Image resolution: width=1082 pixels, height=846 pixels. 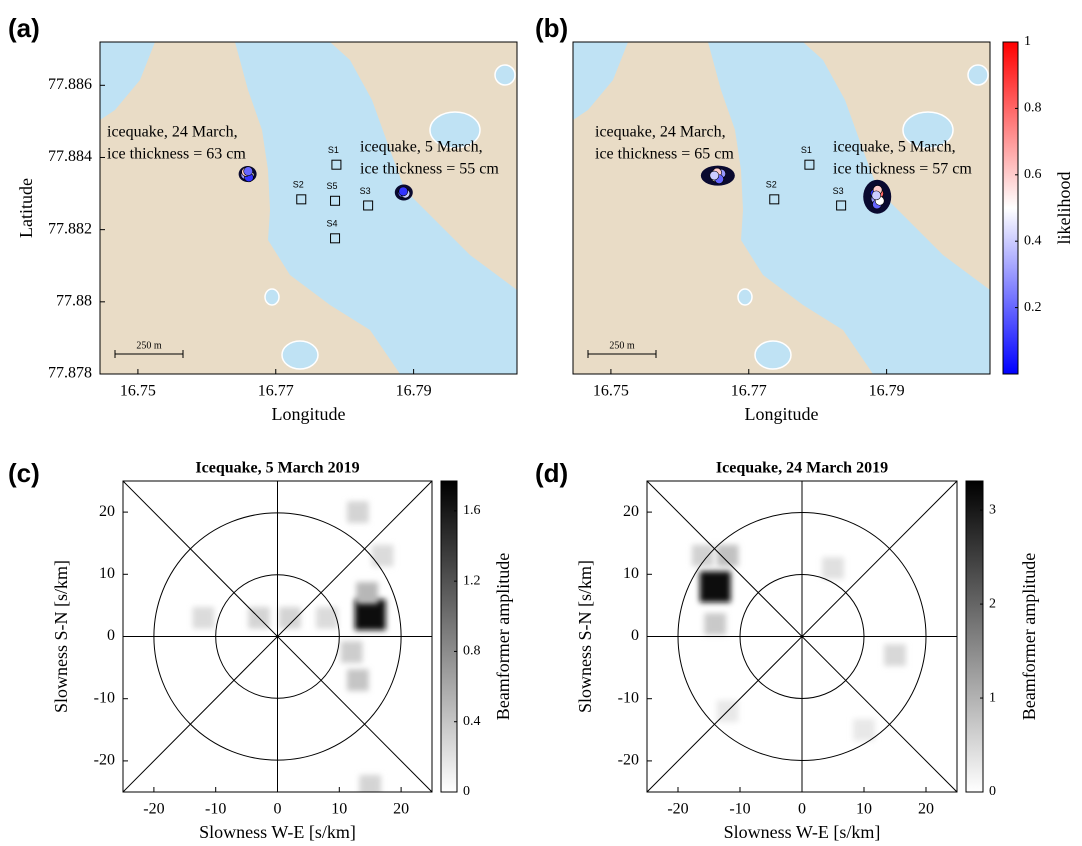 I want to click on colorbar-tick-label: 1.6, so click(x=472, y=510).